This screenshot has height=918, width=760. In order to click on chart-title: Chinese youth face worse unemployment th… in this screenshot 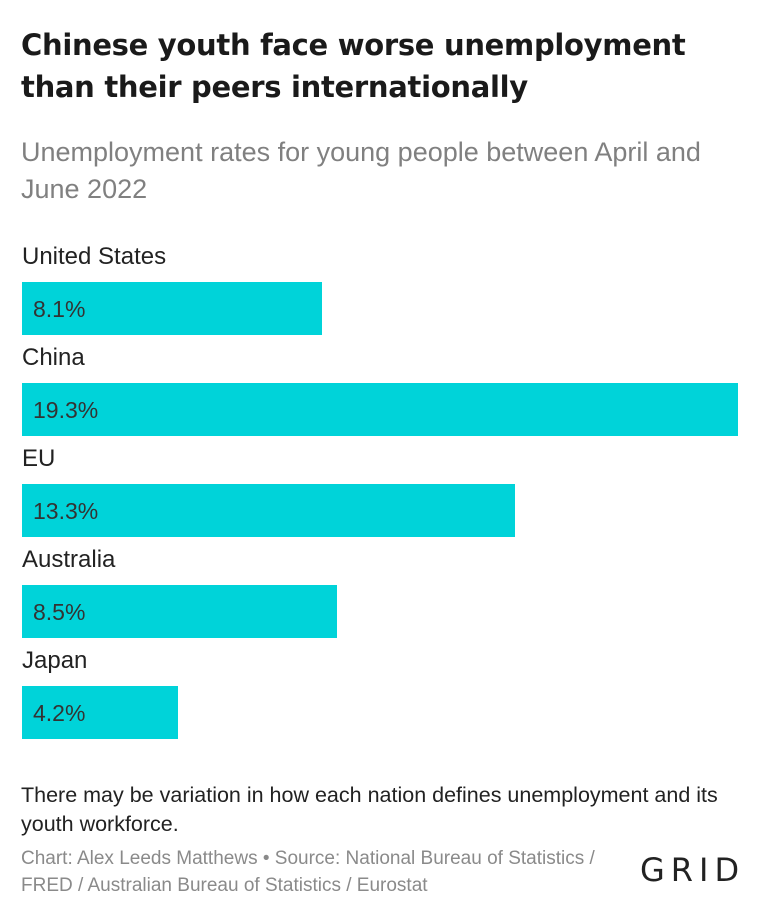, I will do `click(353, 66)`.